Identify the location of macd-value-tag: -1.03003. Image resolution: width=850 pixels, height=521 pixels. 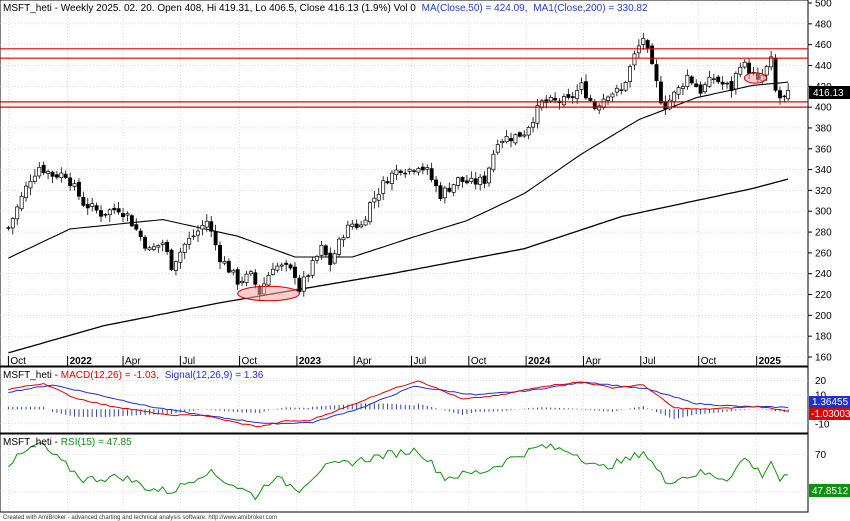
(829, 414).